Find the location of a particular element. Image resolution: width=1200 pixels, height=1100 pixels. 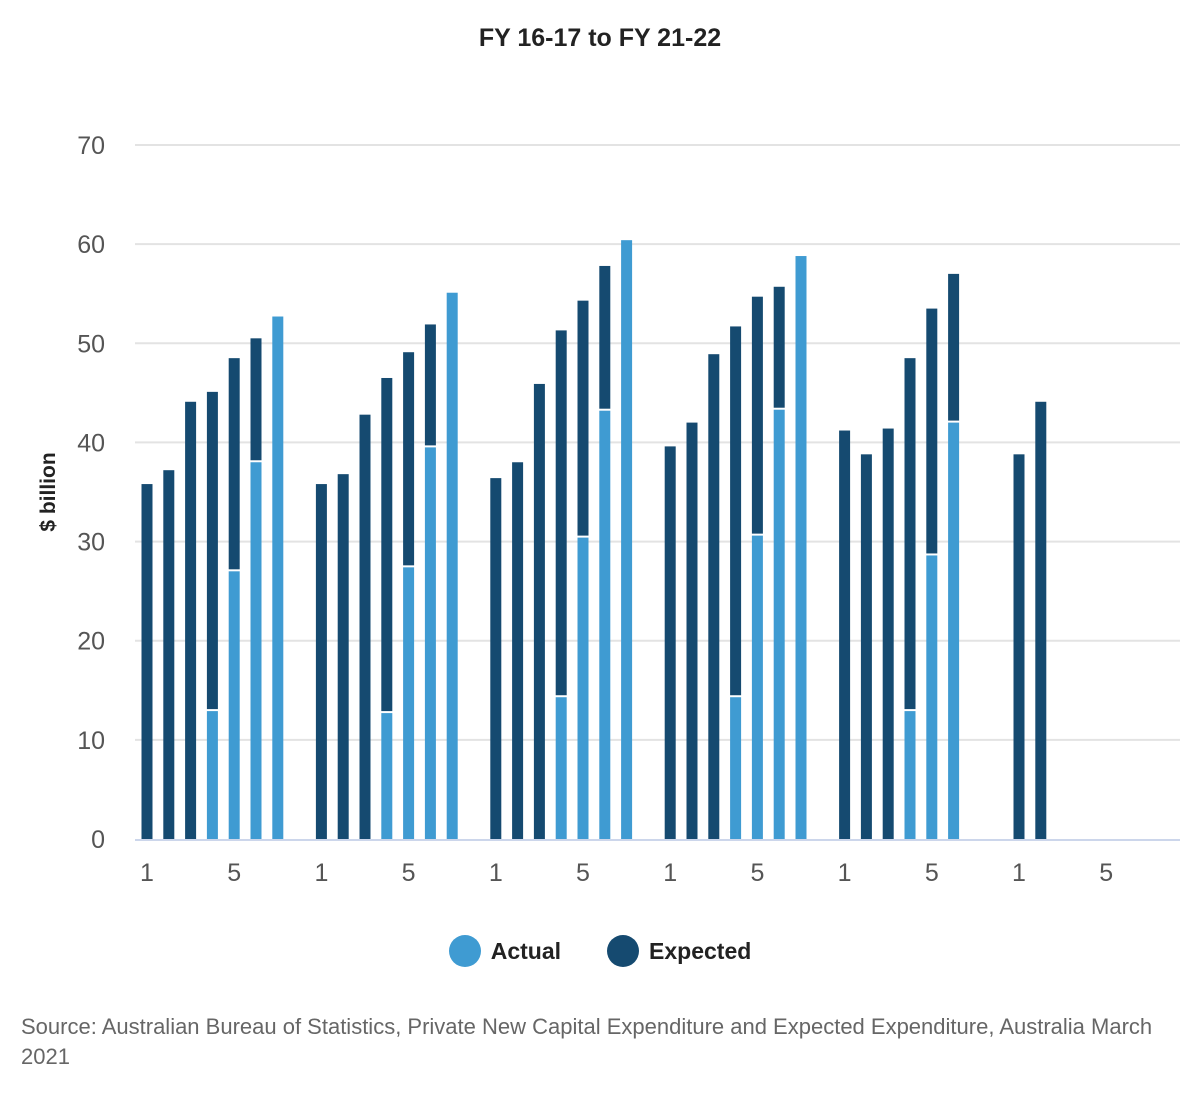

legend-label-actual: Actual is located at coordinates (526, 950).